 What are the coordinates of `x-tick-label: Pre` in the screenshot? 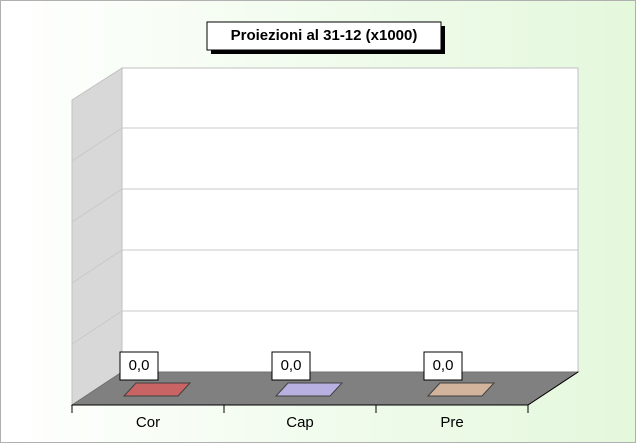 It's located at (451, 422).